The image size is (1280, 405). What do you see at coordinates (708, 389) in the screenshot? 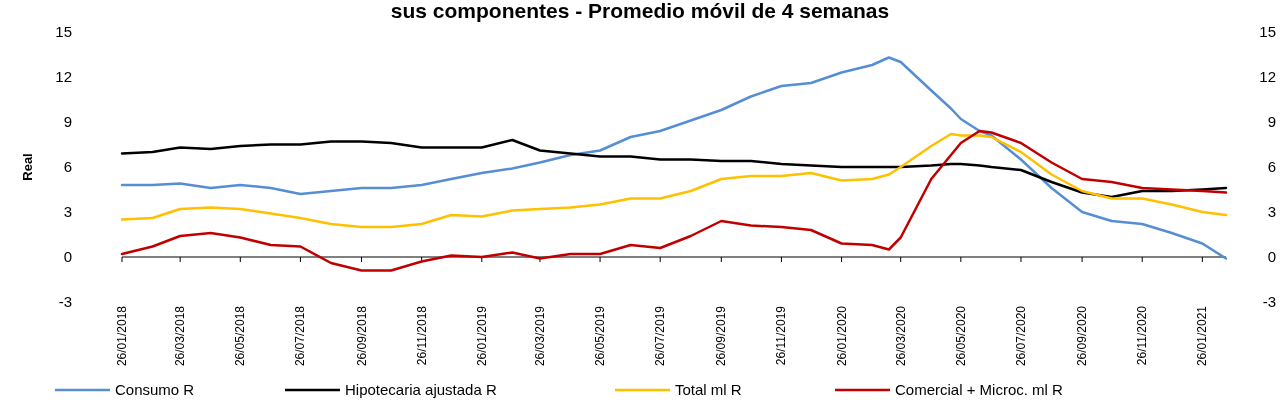
I see `legend-label: Total ml R` at bounding box center [708, 389].